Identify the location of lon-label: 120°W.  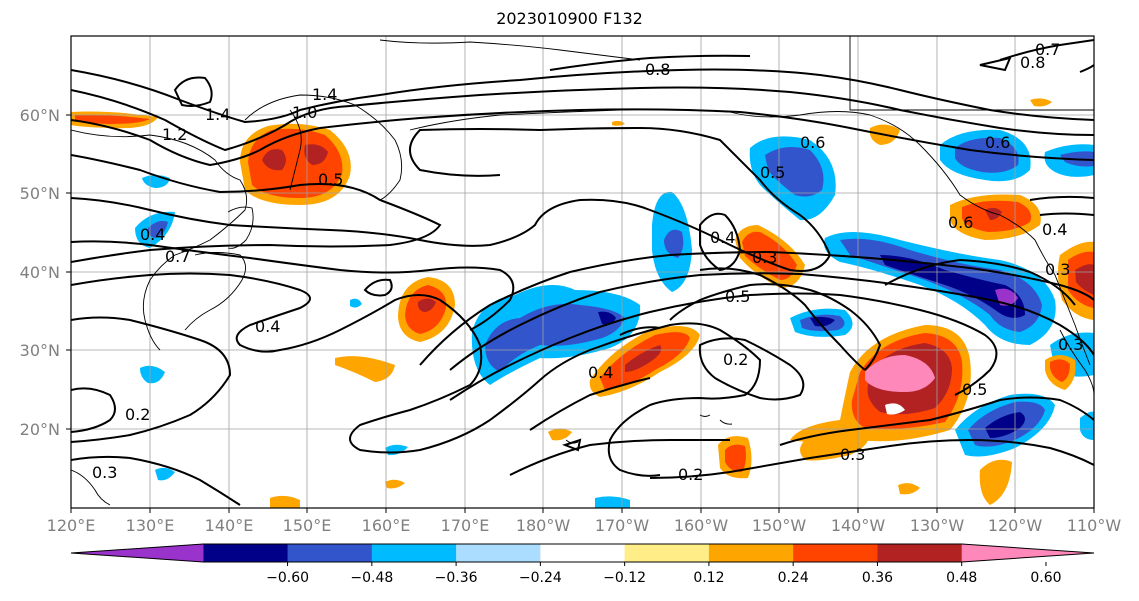
(1015, 525).